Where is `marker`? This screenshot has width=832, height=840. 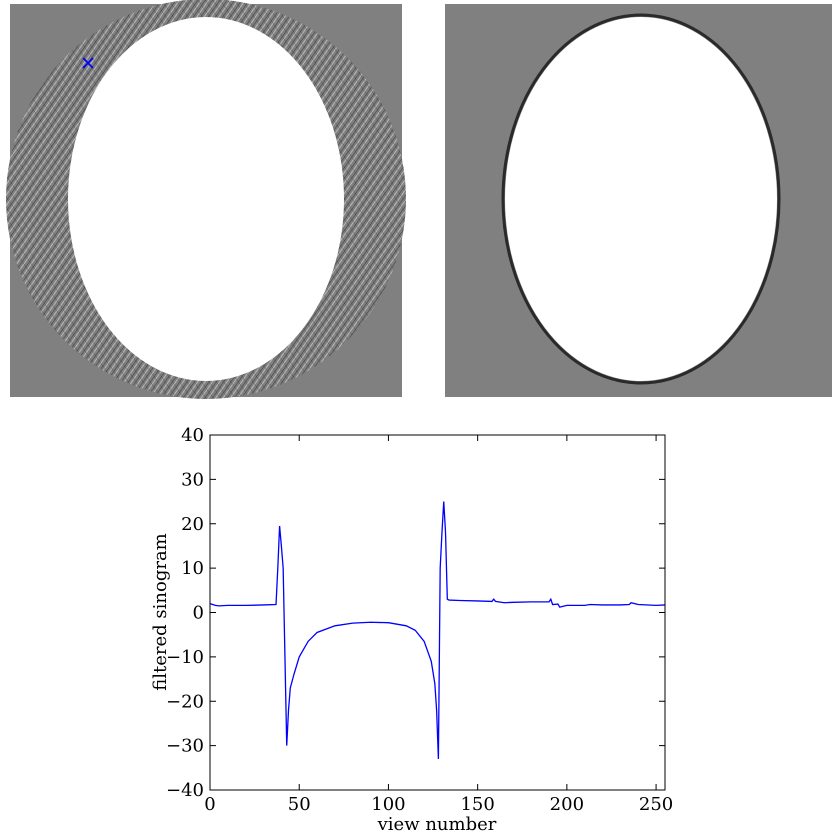
marker is located at coordinates (88, 63).